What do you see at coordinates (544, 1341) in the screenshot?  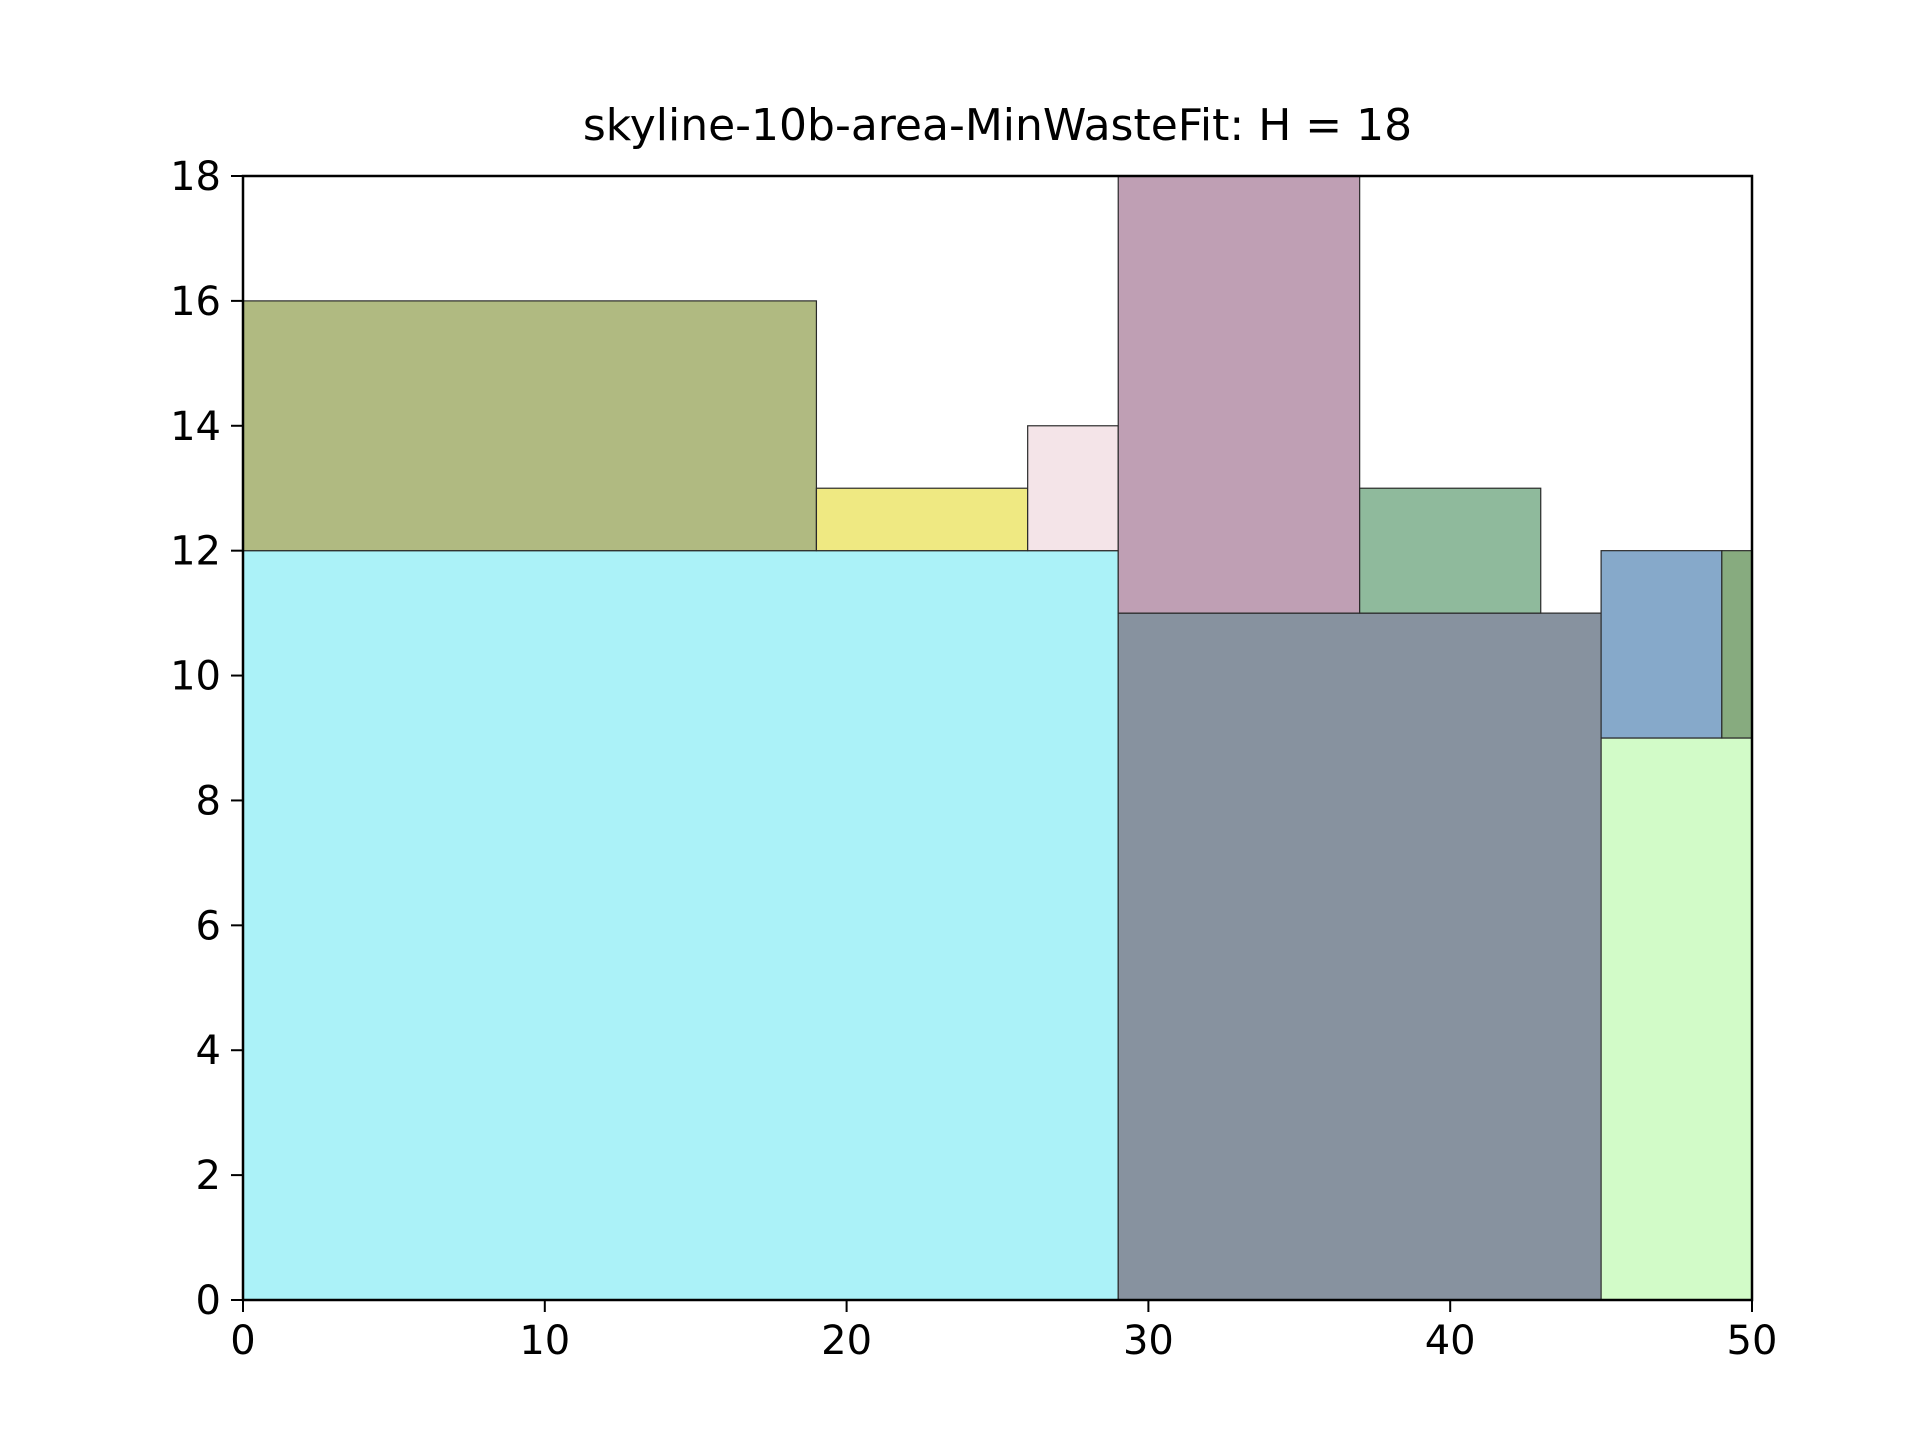 I see `x-tick-label: 10` at bounding box center [544, 1341].